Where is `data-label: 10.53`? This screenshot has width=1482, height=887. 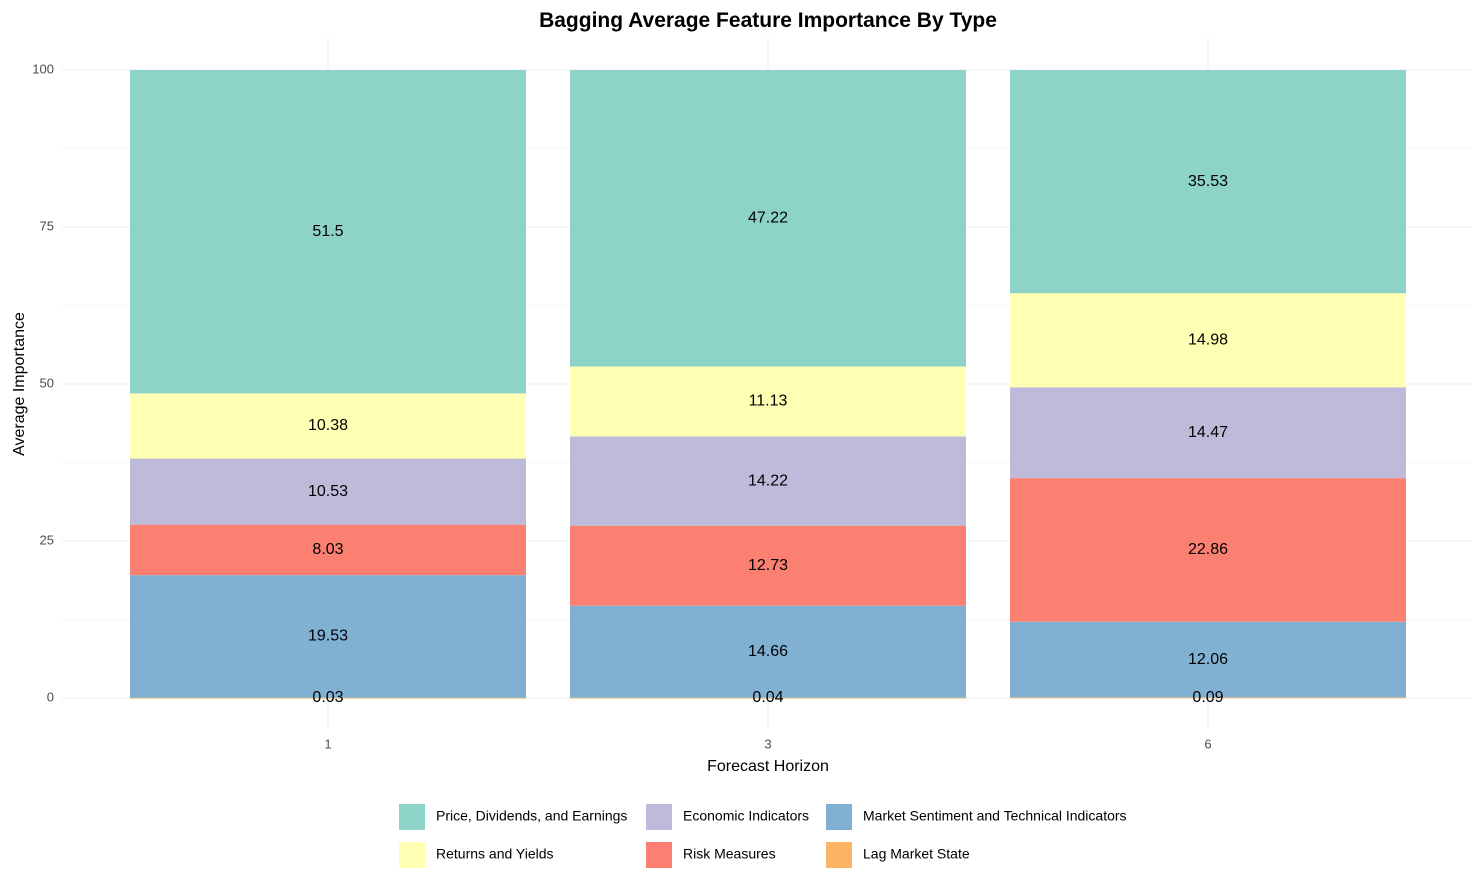
data-label: 10.53 is located at coordinates (328, 491).